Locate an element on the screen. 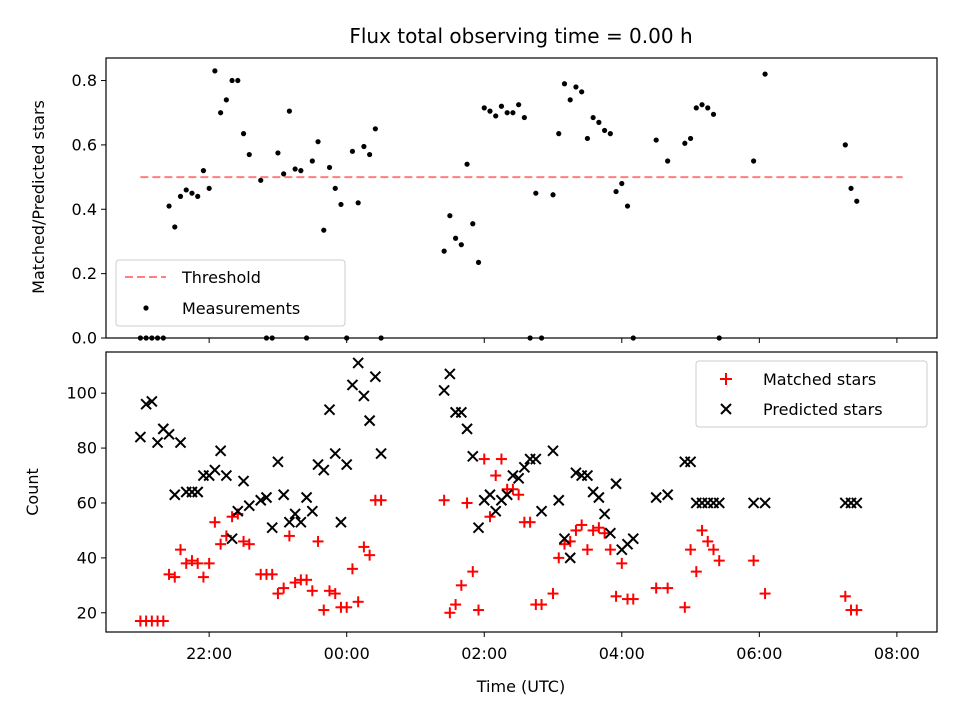 The width and height of the screenshot is (960, 720). y-tick-label: 20 is located at coordinates (87, 612).